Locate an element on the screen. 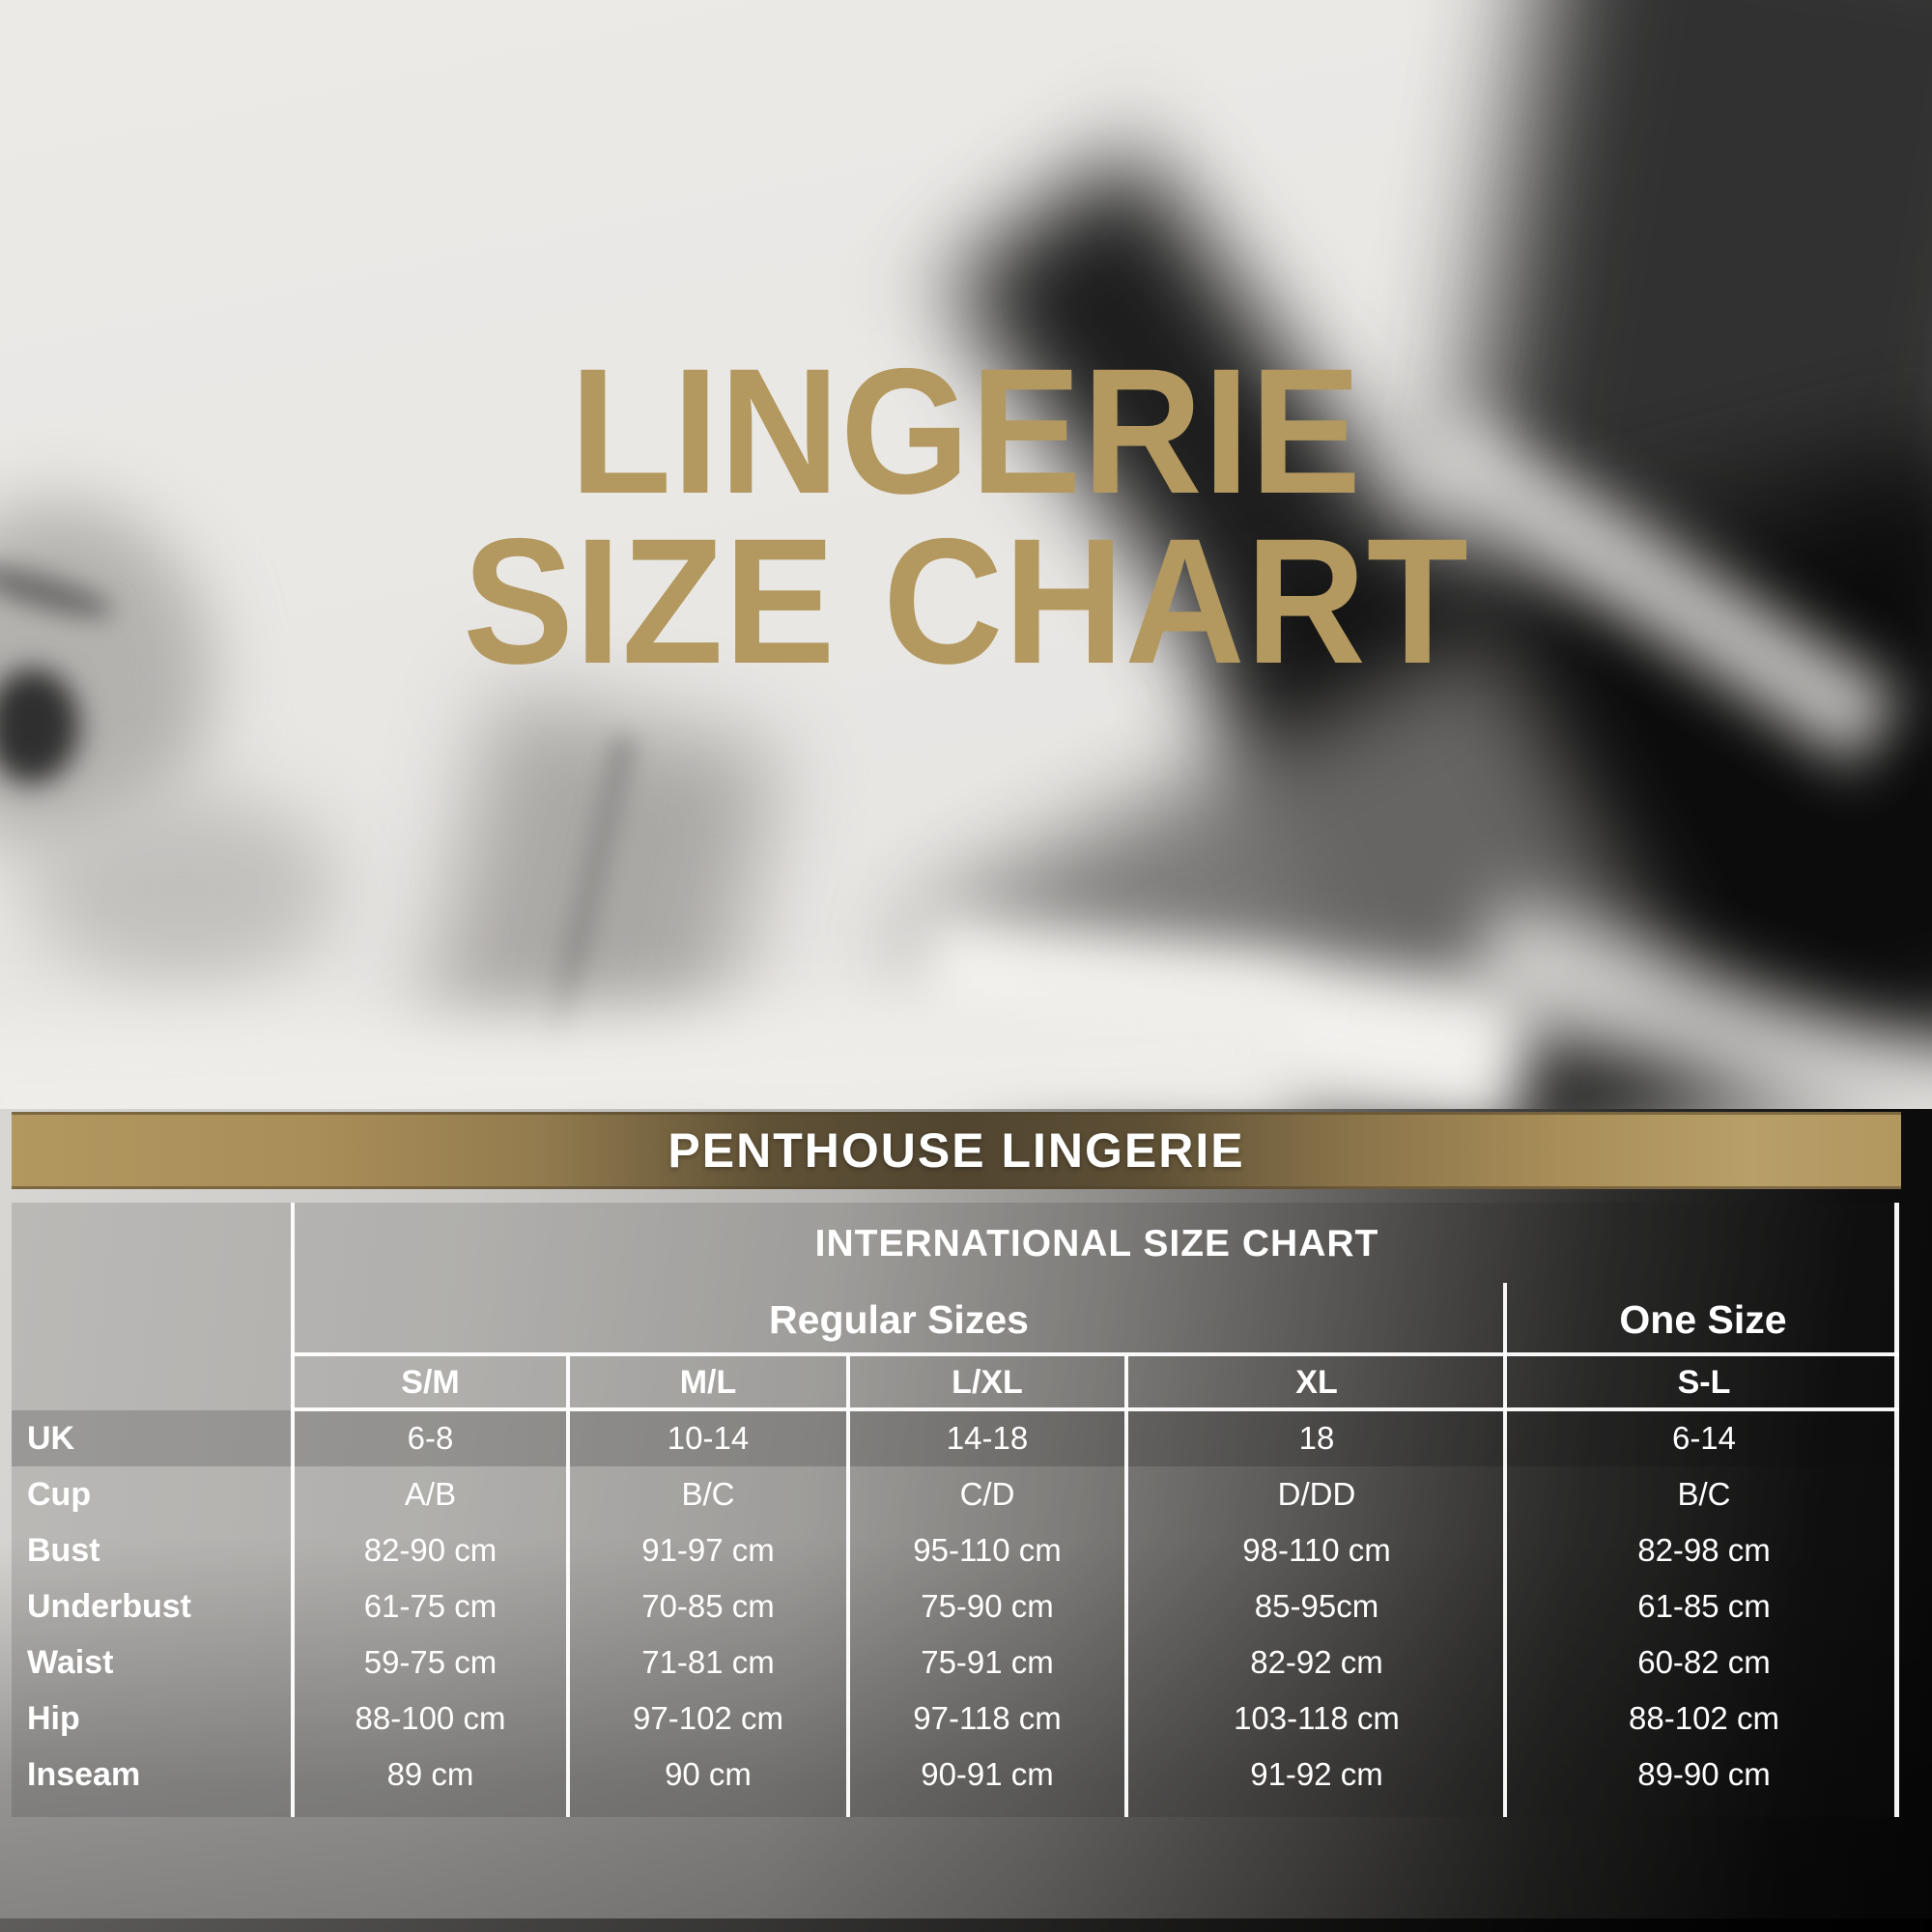 The height and width of the screenshot is (1932, 1932). title-line-1: LINGERIE is located at coordinates (966, 431).